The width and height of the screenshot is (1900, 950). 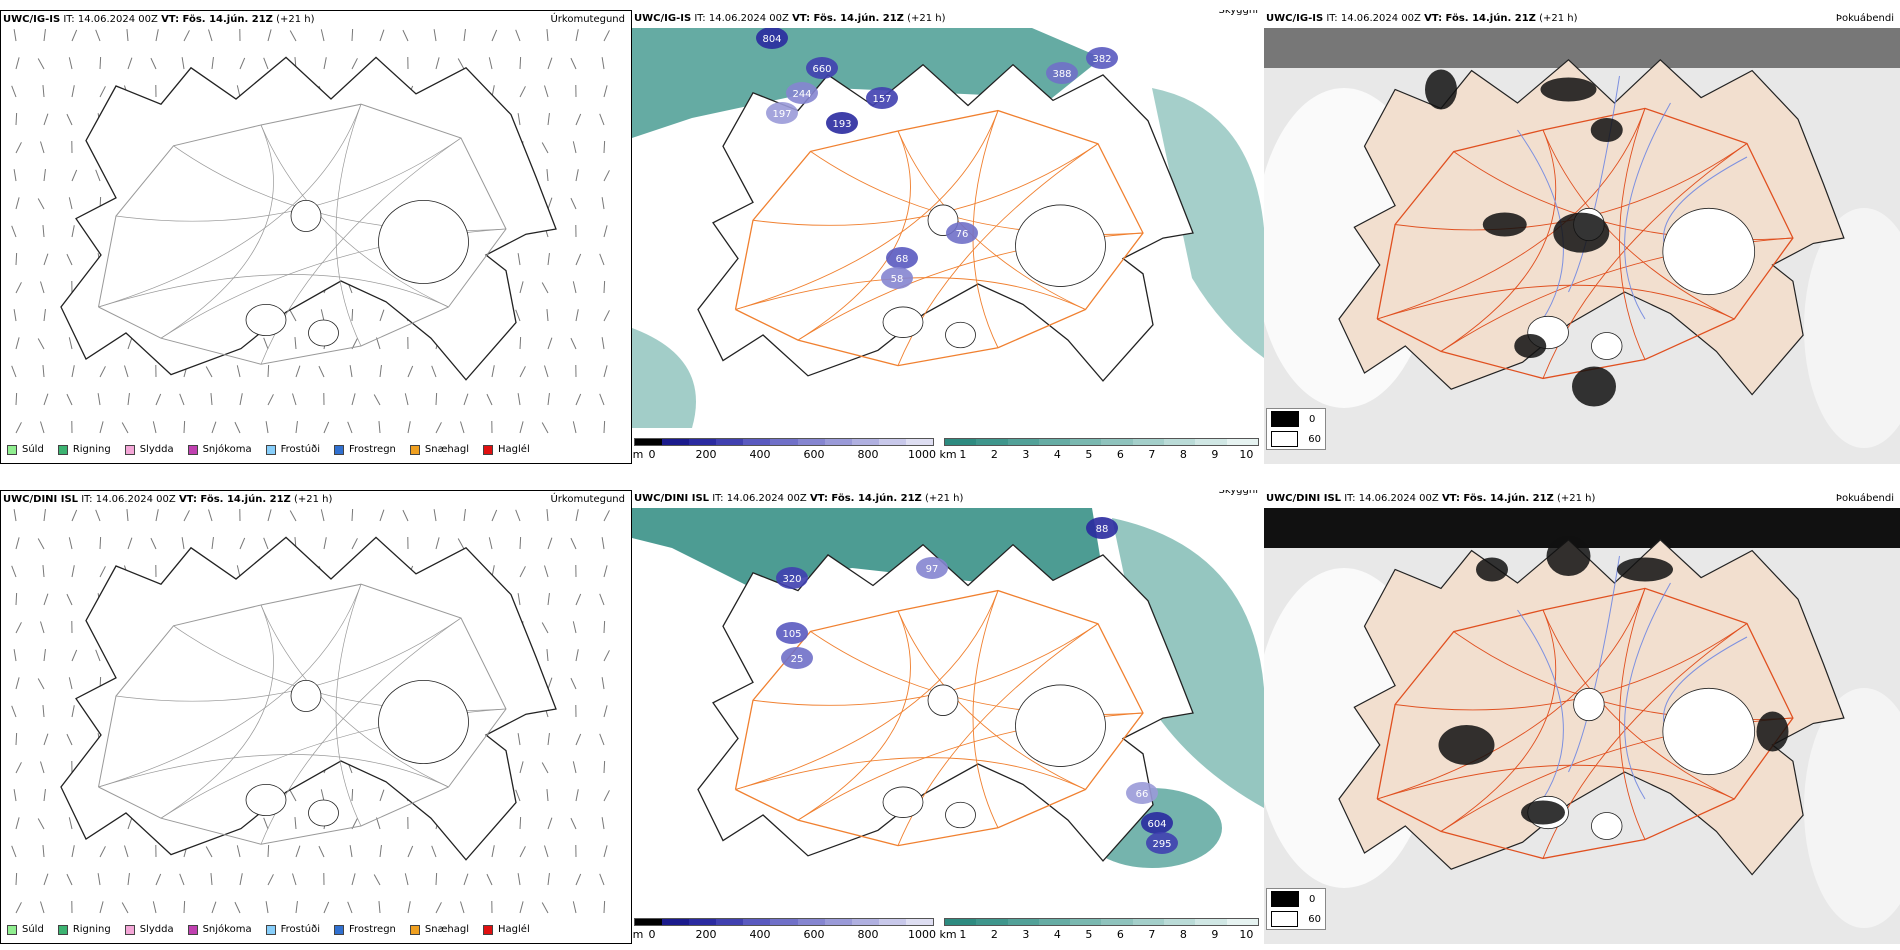 I want to click on legend-label: Frostregn, so click(x=372, y=929).